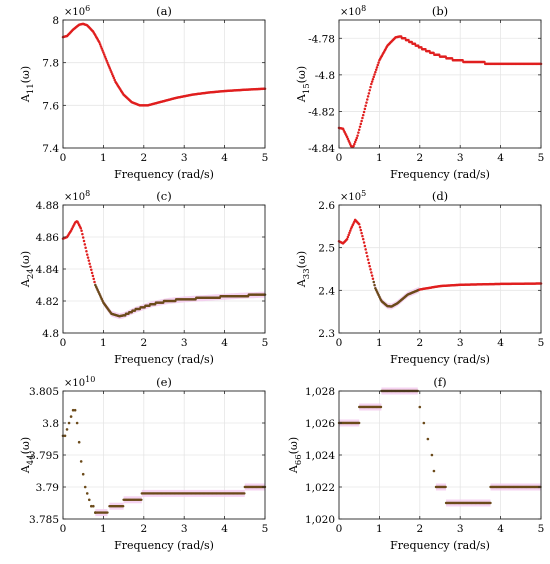  Describe the element at coordinates (163, 196) in the screenshot. I see `chart-title: (c)` at that location.